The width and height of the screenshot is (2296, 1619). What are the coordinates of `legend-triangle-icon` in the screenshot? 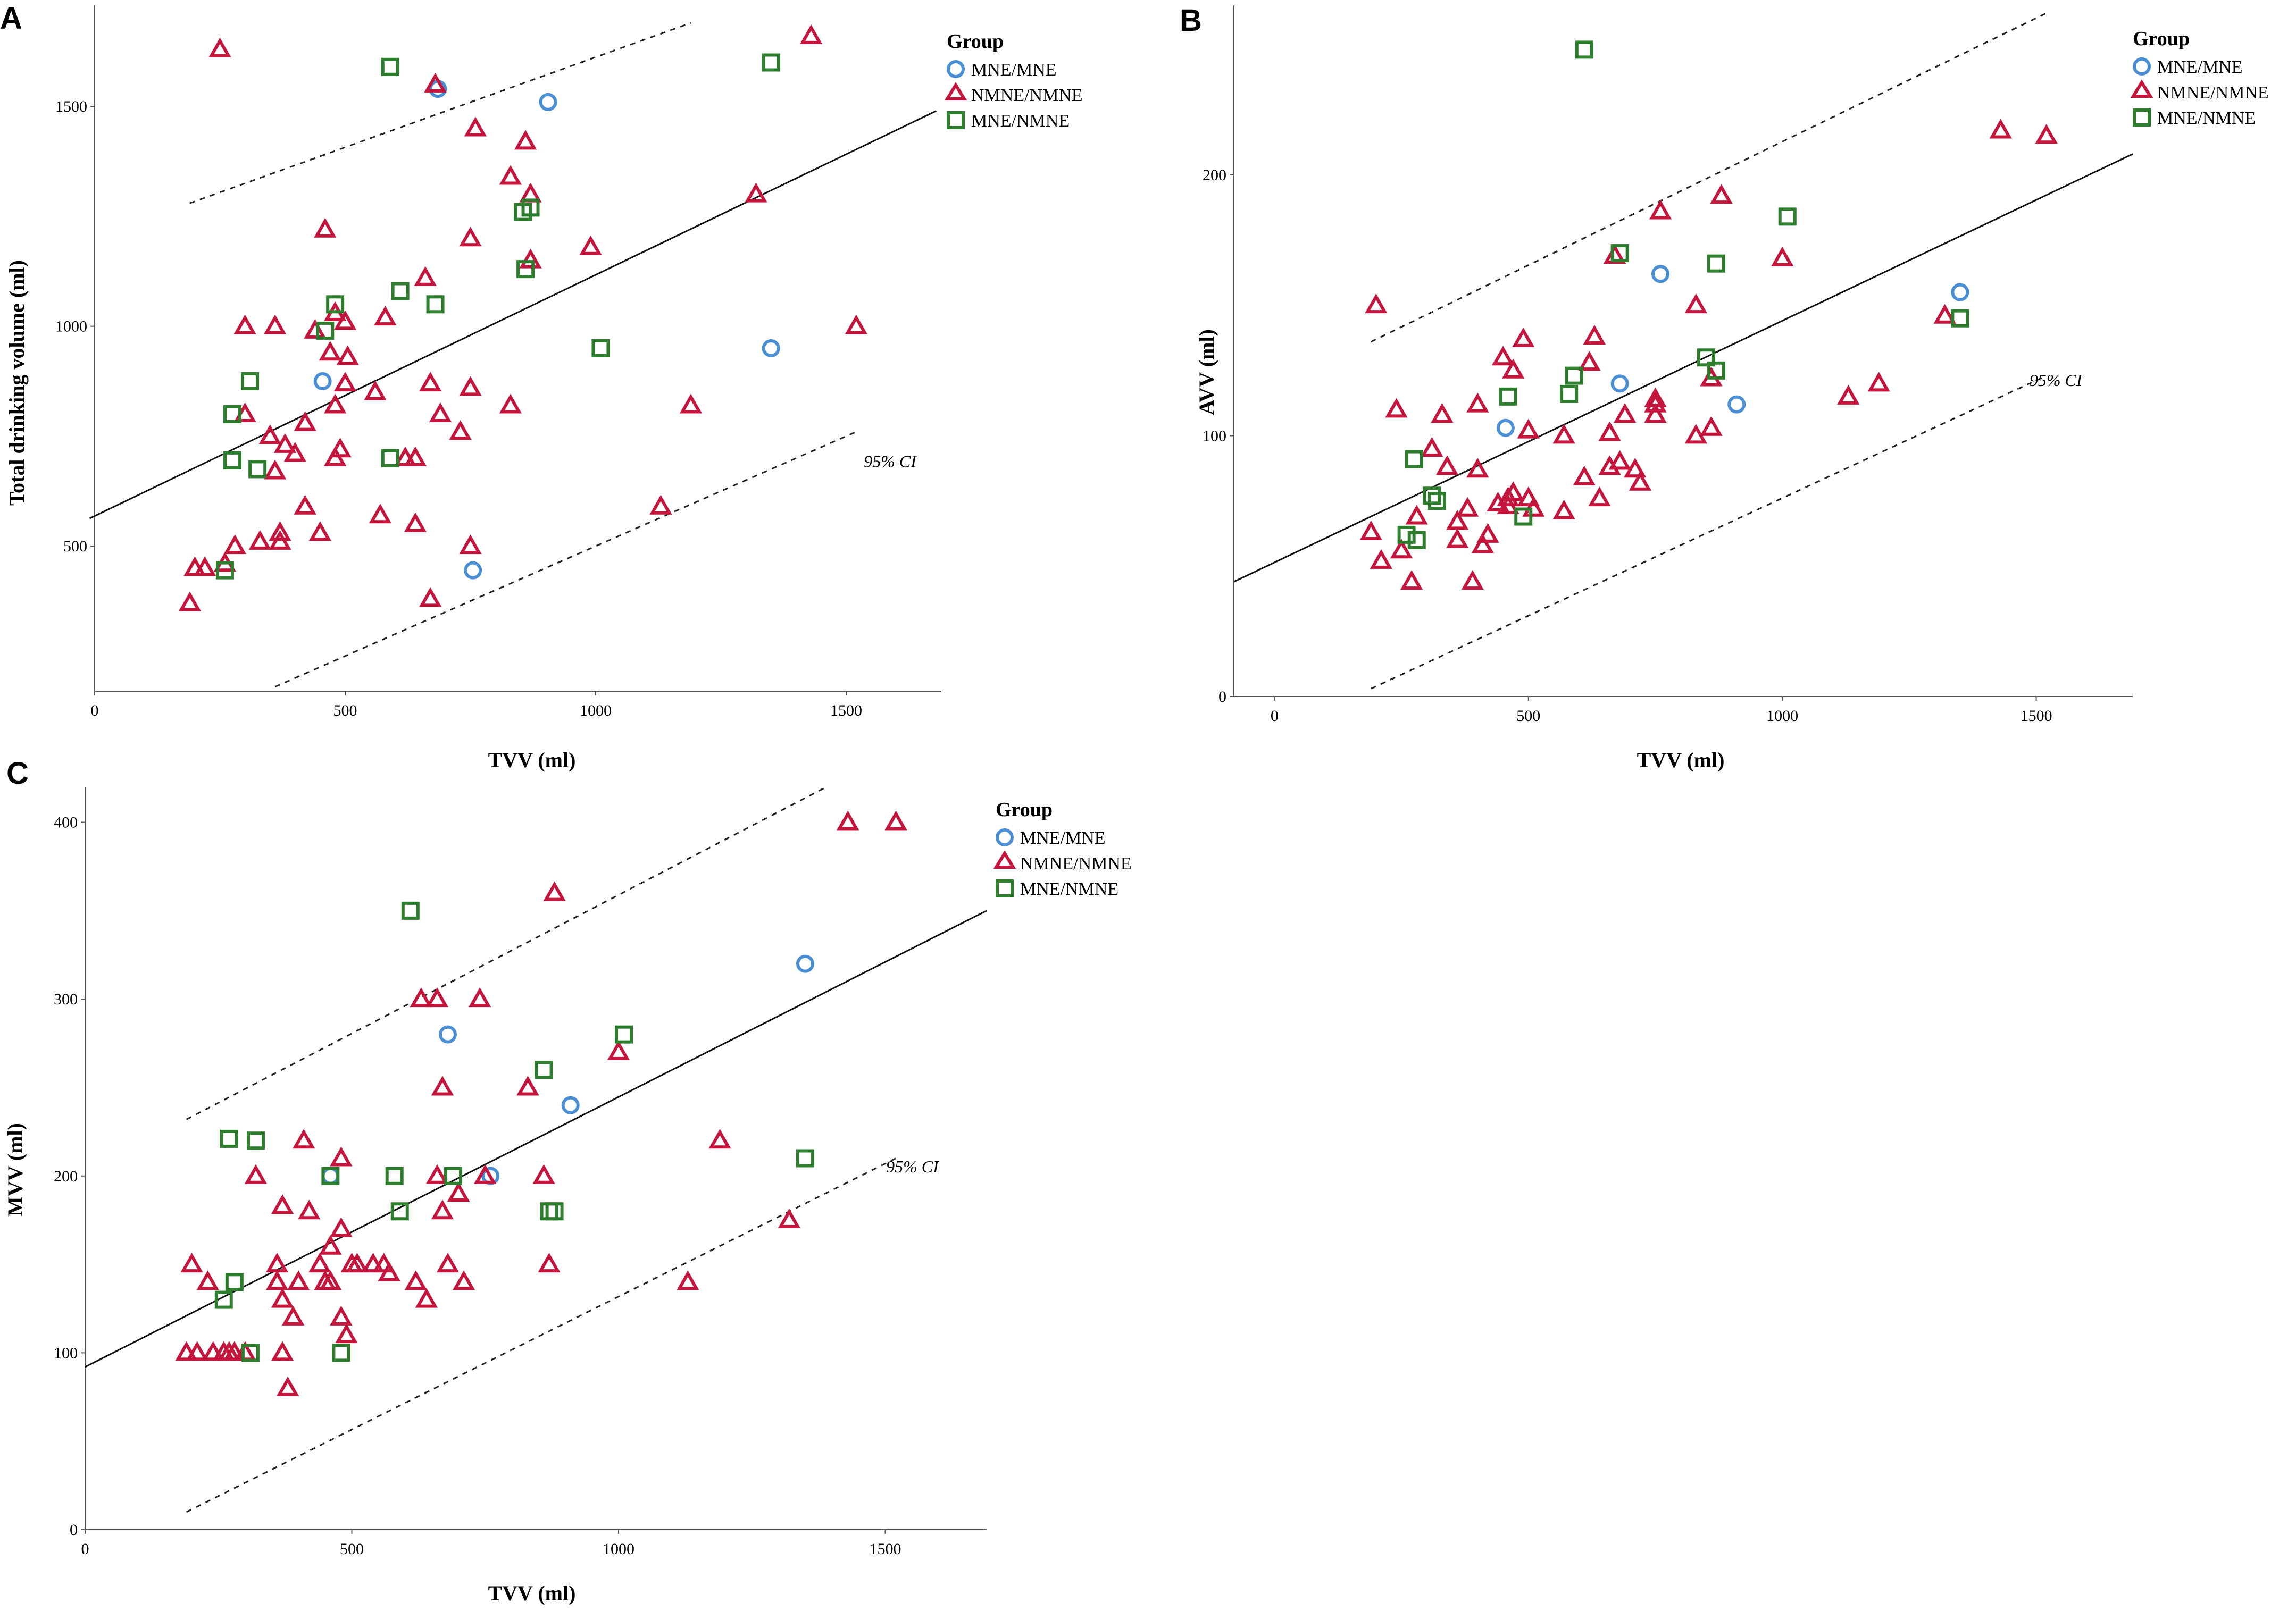 It's located at (1004, 859).